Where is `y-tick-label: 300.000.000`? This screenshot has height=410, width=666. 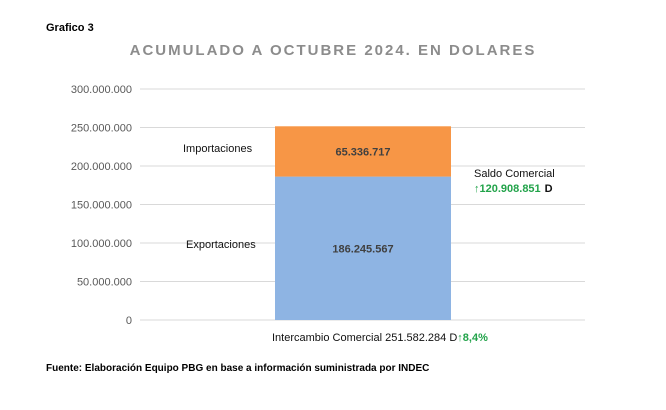 y-tick-label: 300.000.000 is located at coordinates (101, 90).